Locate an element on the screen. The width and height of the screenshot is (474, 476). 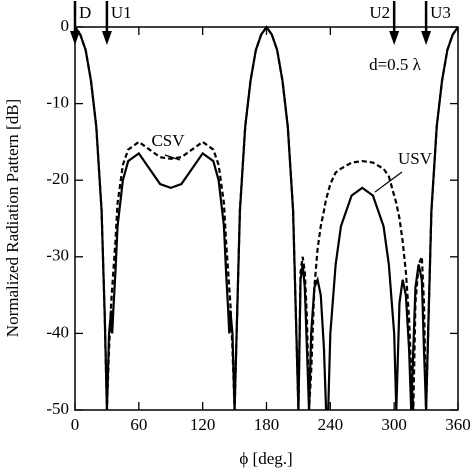
annotation: d=0.5 λ is located at coordinates (395, 64).